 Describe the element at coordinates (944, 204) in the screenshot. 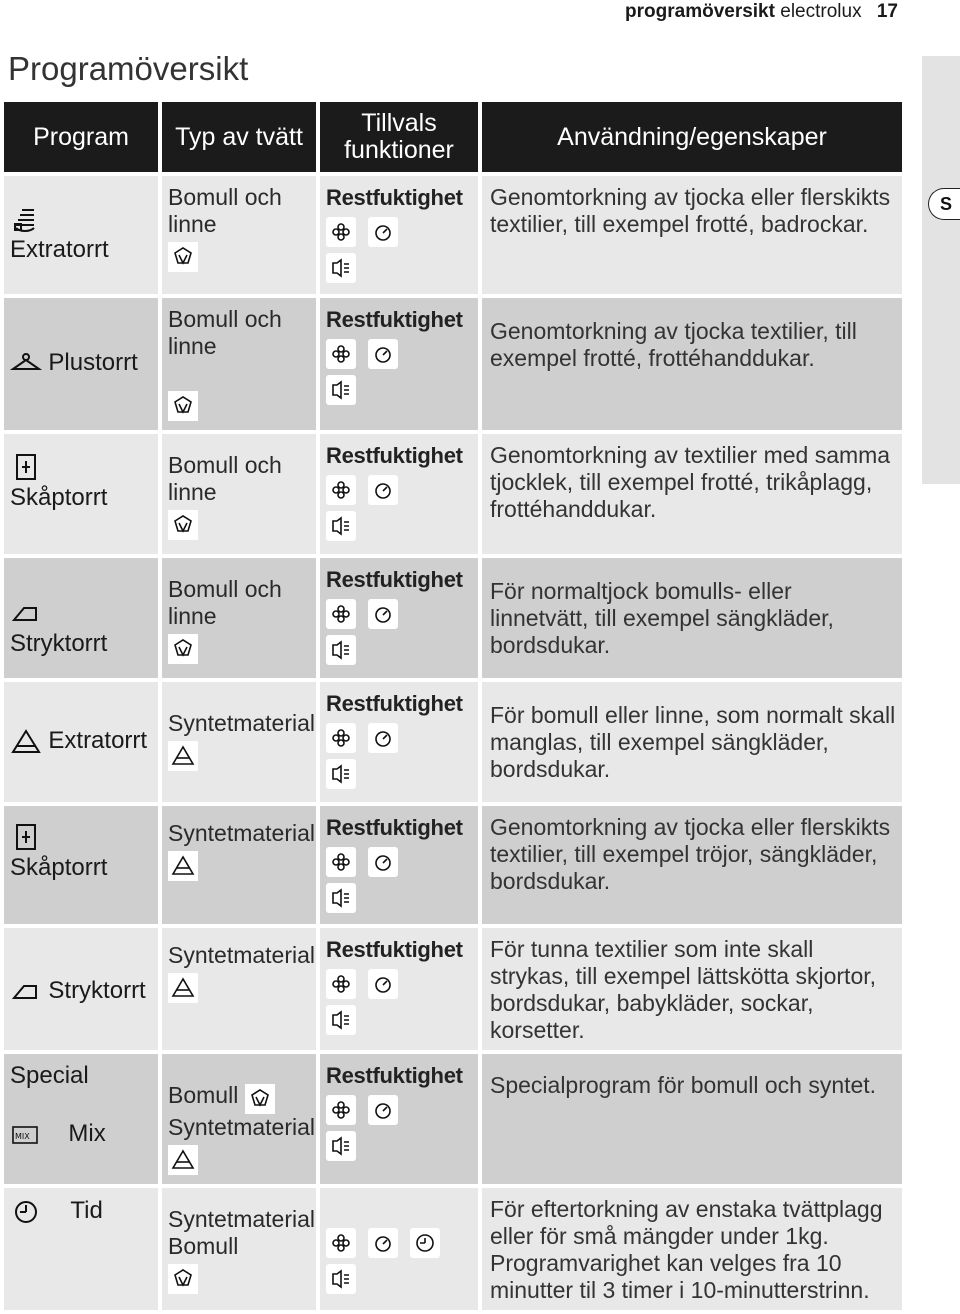

I see `language-label: S` at that location.